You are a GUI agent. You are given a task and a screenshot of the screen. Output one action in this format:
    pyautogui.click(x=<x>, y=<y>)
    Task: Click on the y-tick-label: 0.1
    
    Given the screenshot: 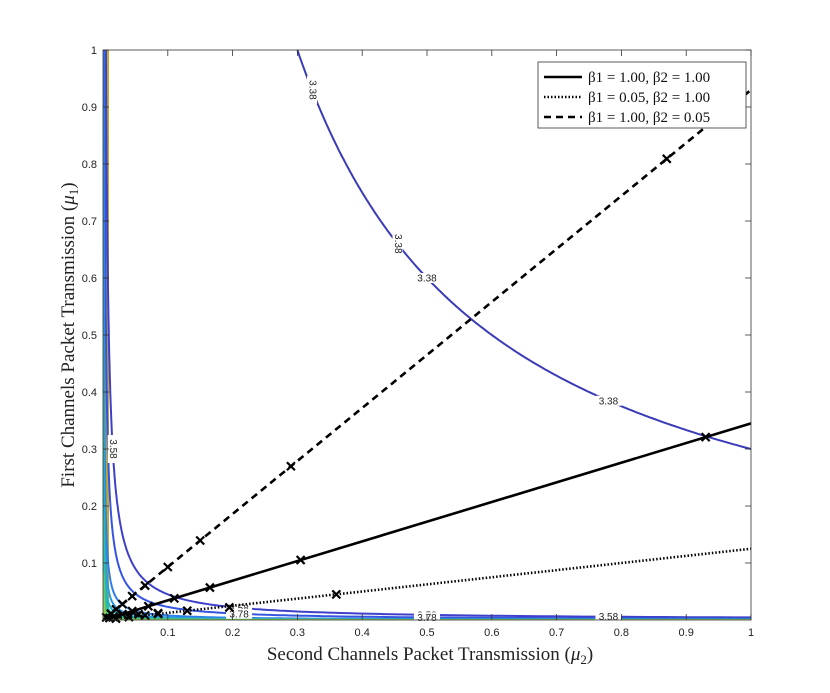 What is the action you would take?
    pyautogui.click(x=89, y=564)
    